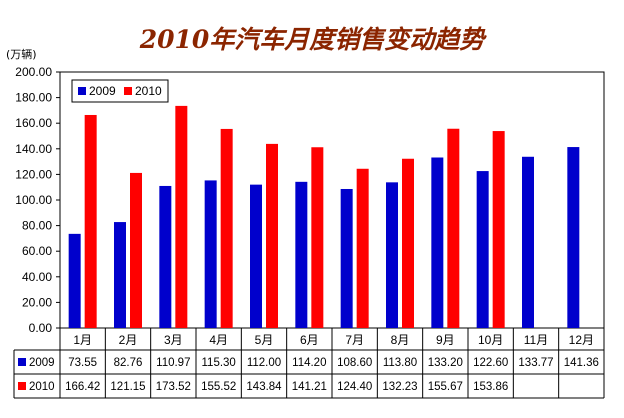 This screenshot has width=624, height=418. What do you see at coordinates (309, 387) in the screenshot?
I see `table-value: 141.21` at bounding box center [309, 387].